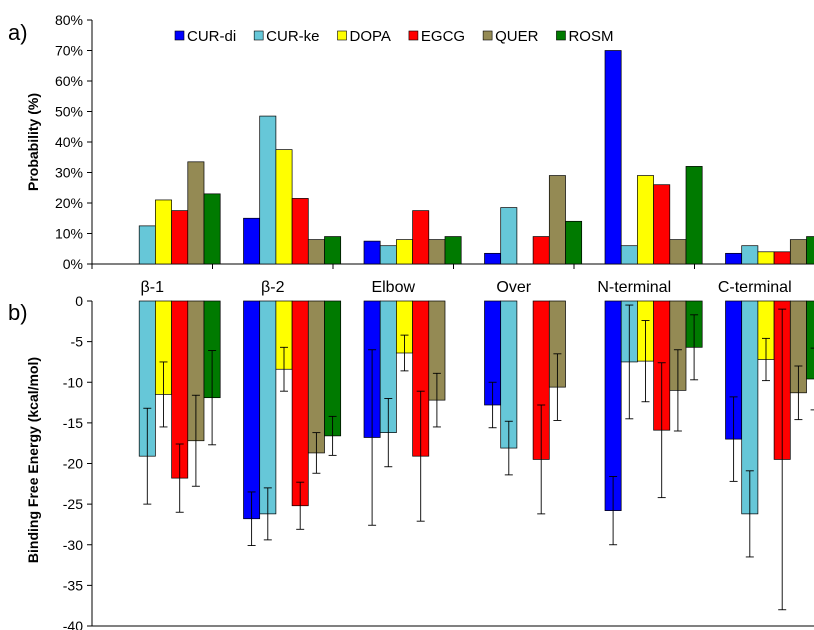 The image size is (814, 630). Describe the element at coordinates (73, 264) in the screenshot. I see `y-tick-label: 0%` at that location.